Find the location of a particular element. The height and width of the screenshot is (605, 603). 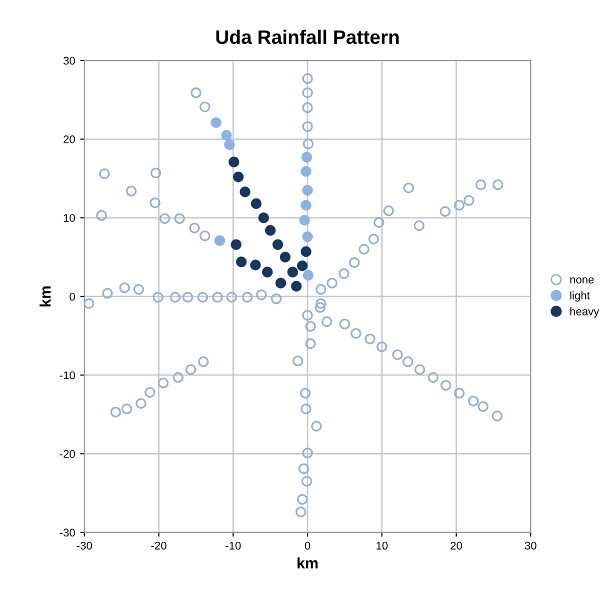

x-tick-label: -10 is located at coordinates (233, 546).